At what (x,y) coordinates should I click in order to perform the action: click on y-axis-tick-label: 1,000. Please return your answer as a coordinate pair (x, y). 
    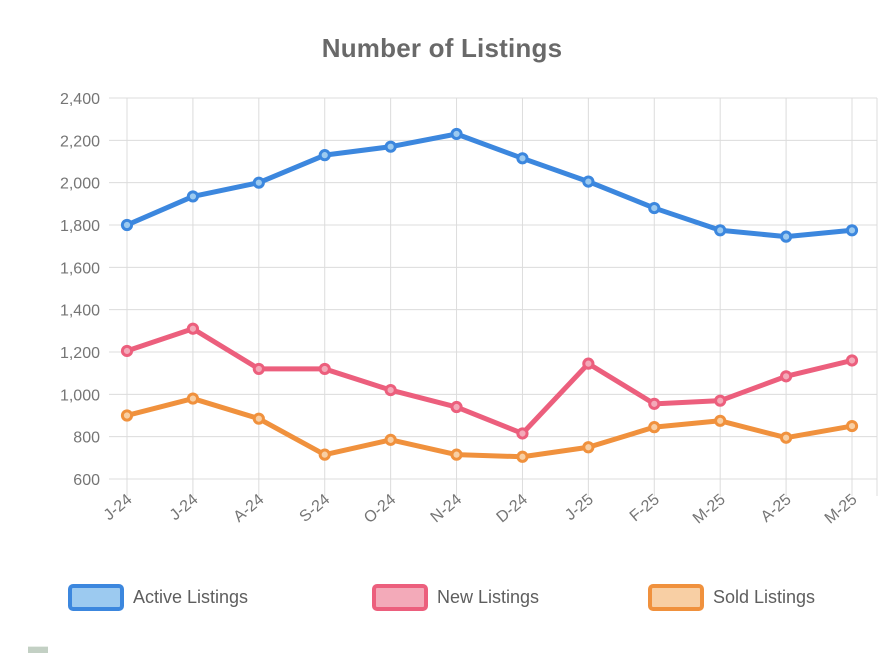
    Looking at the image, I should click on (80, 395).